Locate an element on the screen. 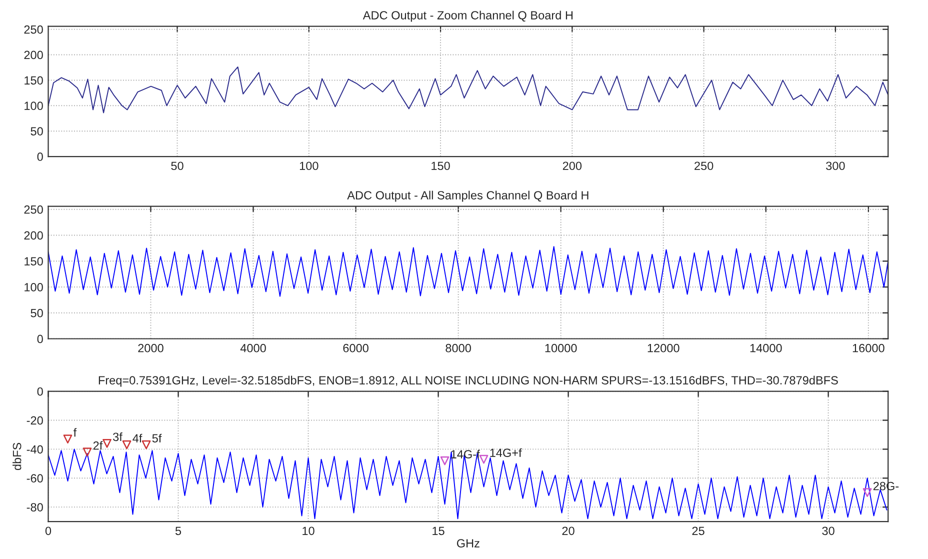 This screenshot has height=559, width=928. x-tick-label: 6000 is located at coordinates (355, 348).